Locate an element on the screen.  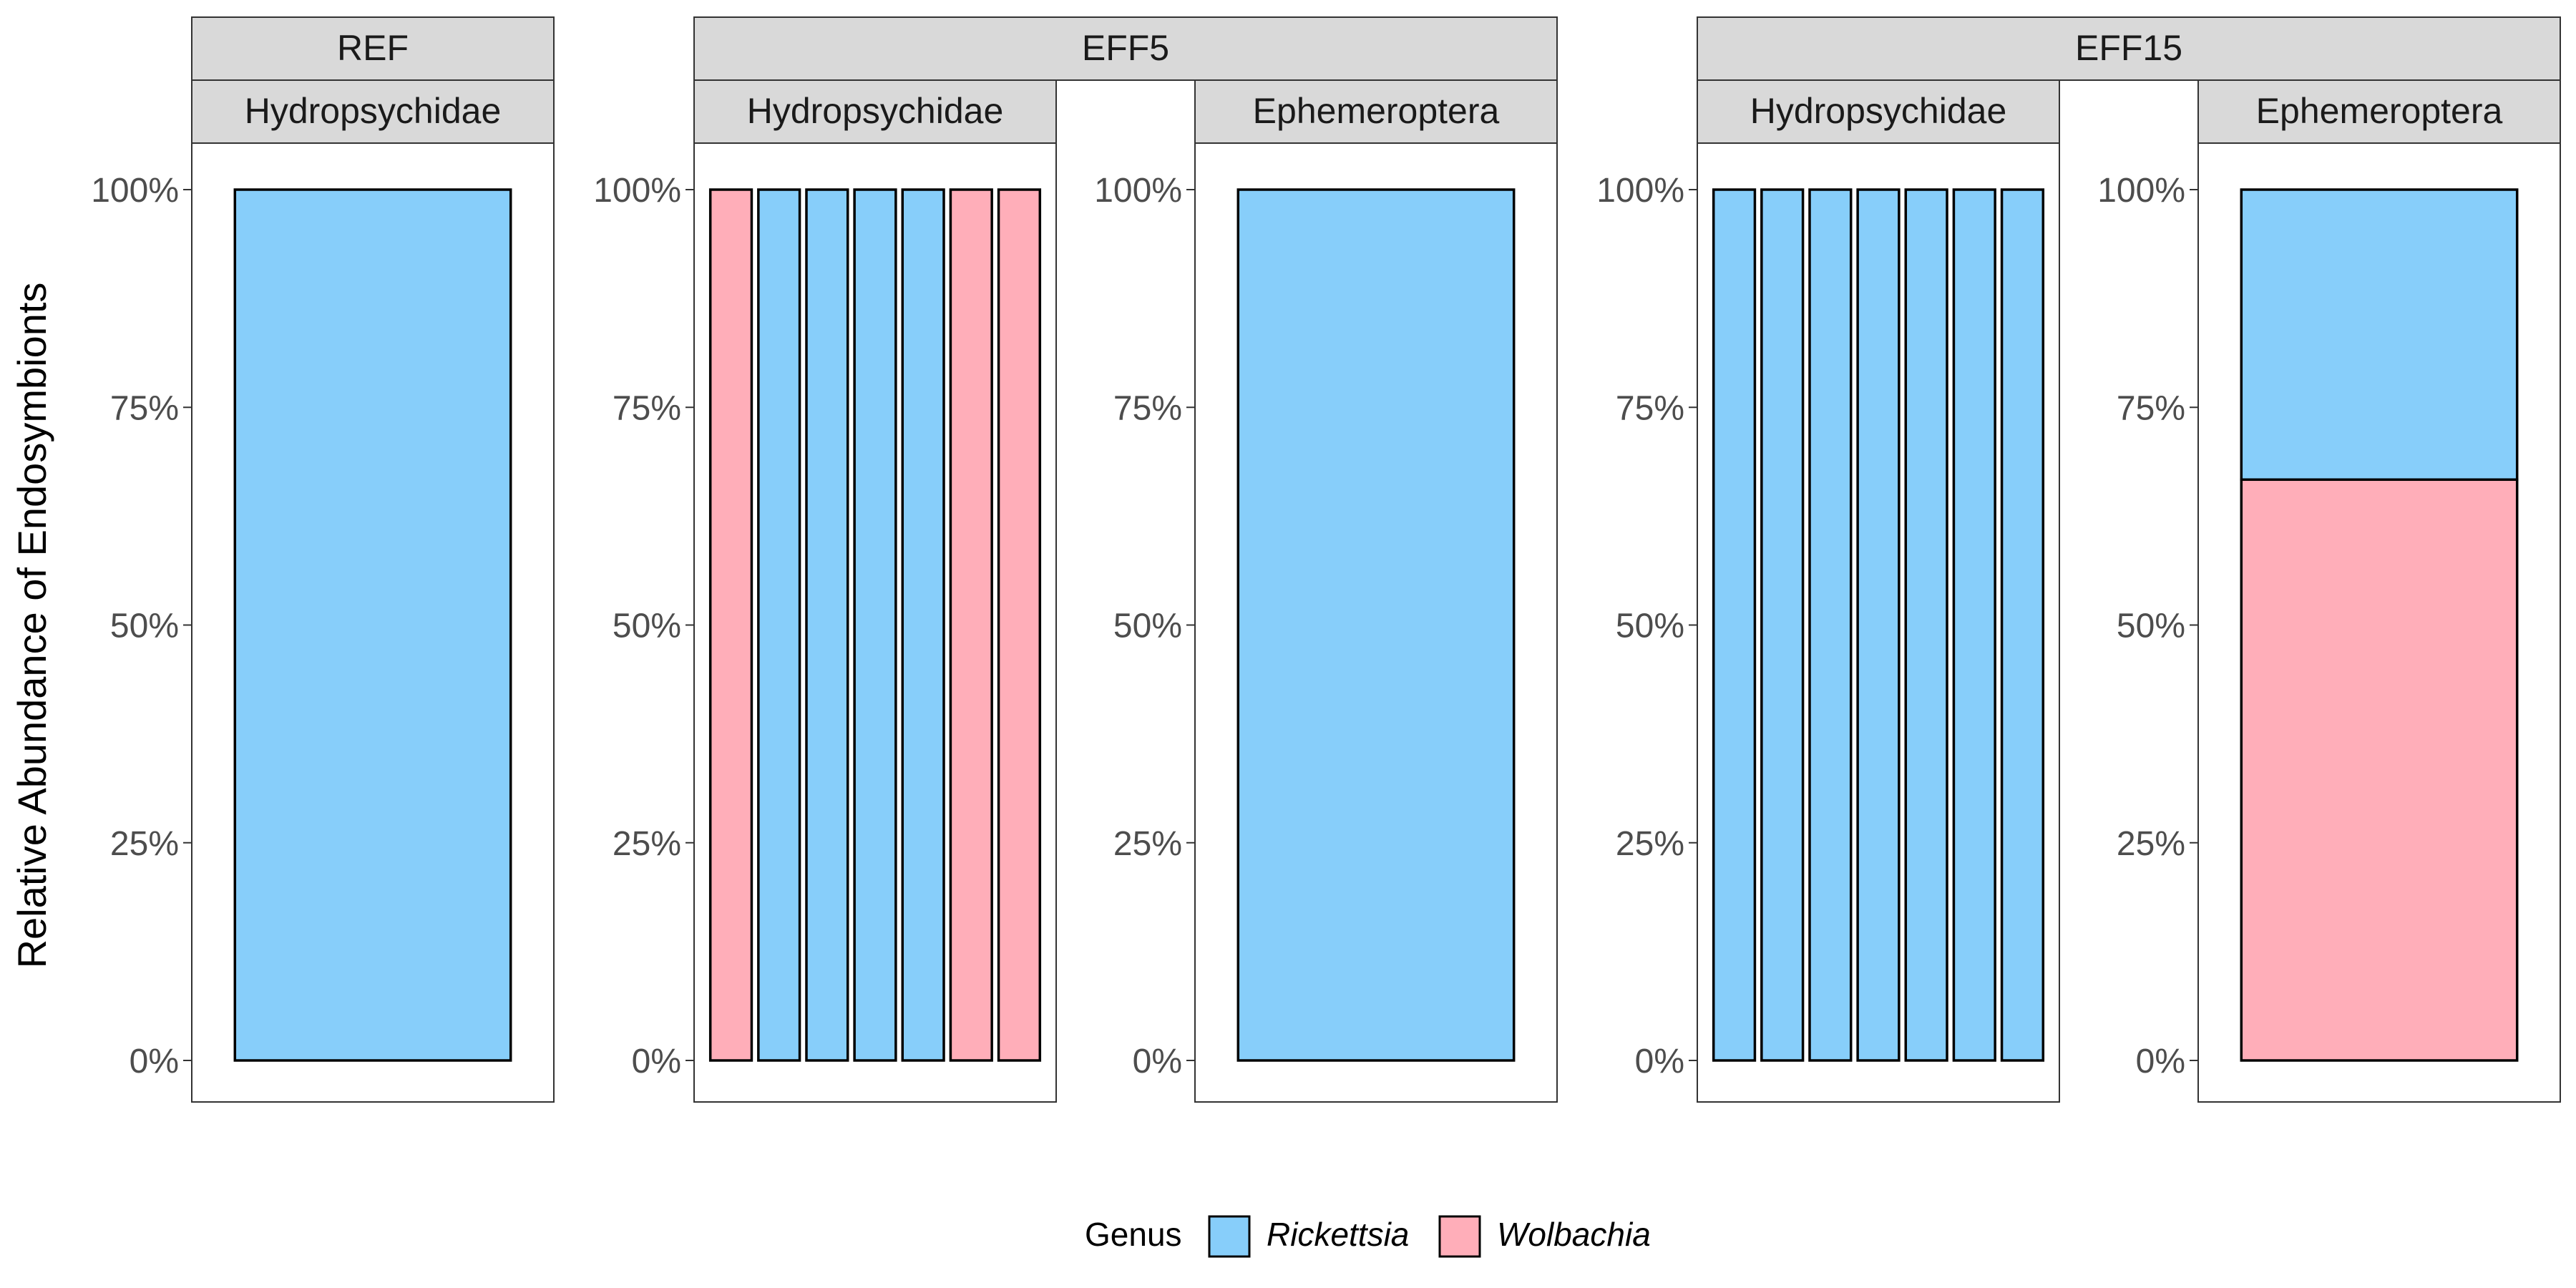
legend: Genus Rickettsia Wolbachia is located at coordinates (1368, 1236).